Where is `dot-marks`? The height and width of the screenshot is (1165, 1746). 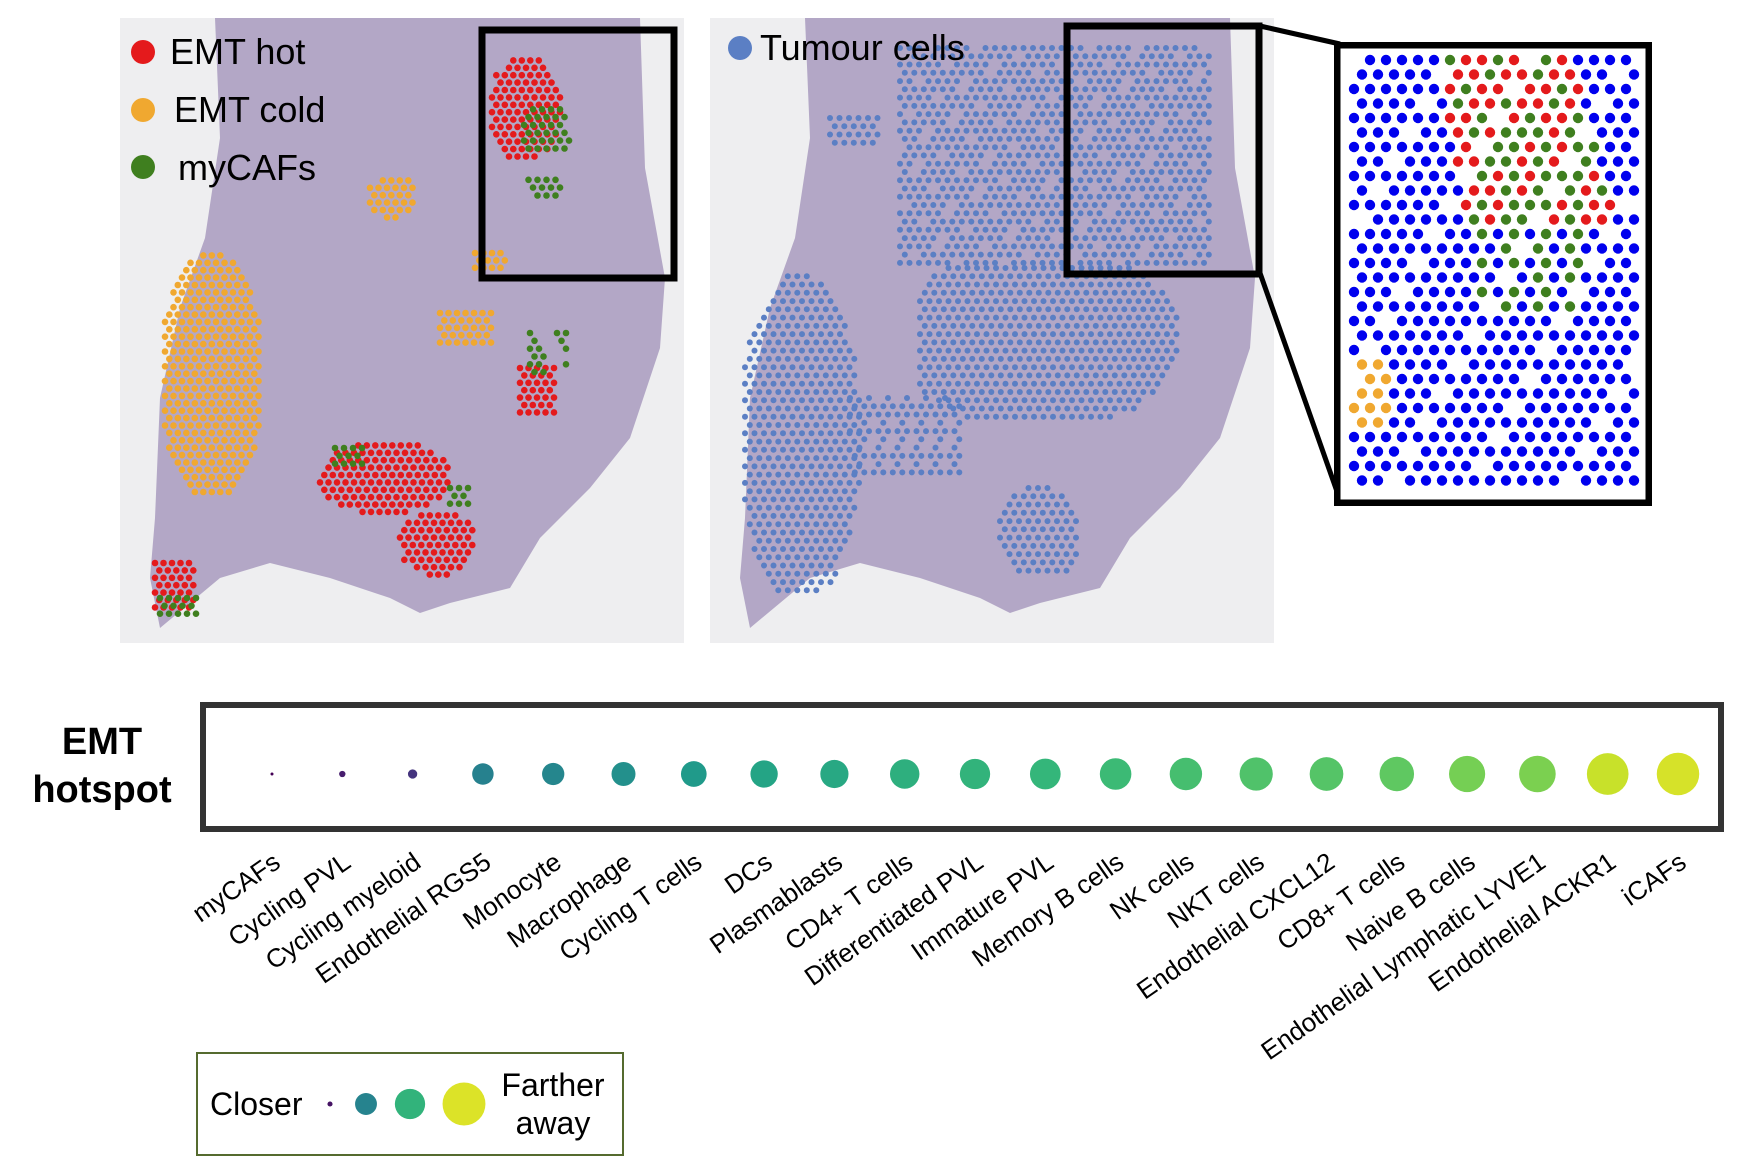 dot-marks is located at coordinates (985, 774).